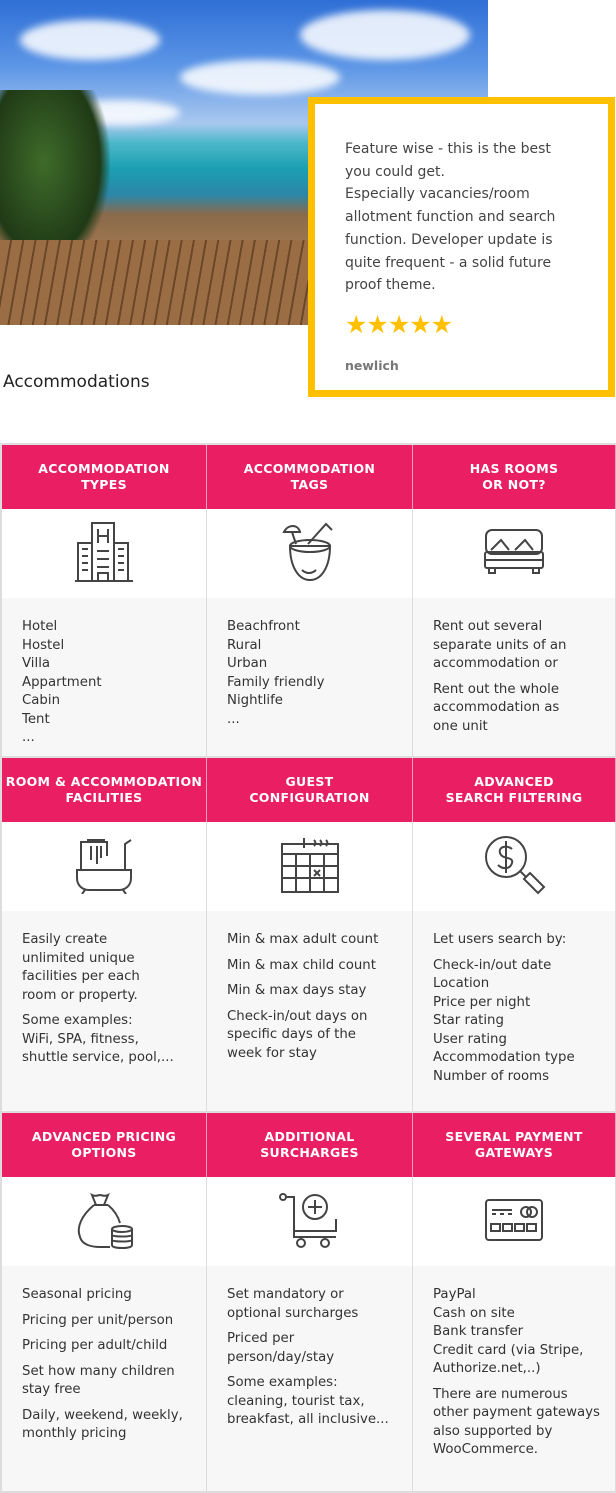  What do you see at coordinates (62, 682) in the screenshot?
I see `feature-text-line: Appartment` at bounding box center [62, 682].